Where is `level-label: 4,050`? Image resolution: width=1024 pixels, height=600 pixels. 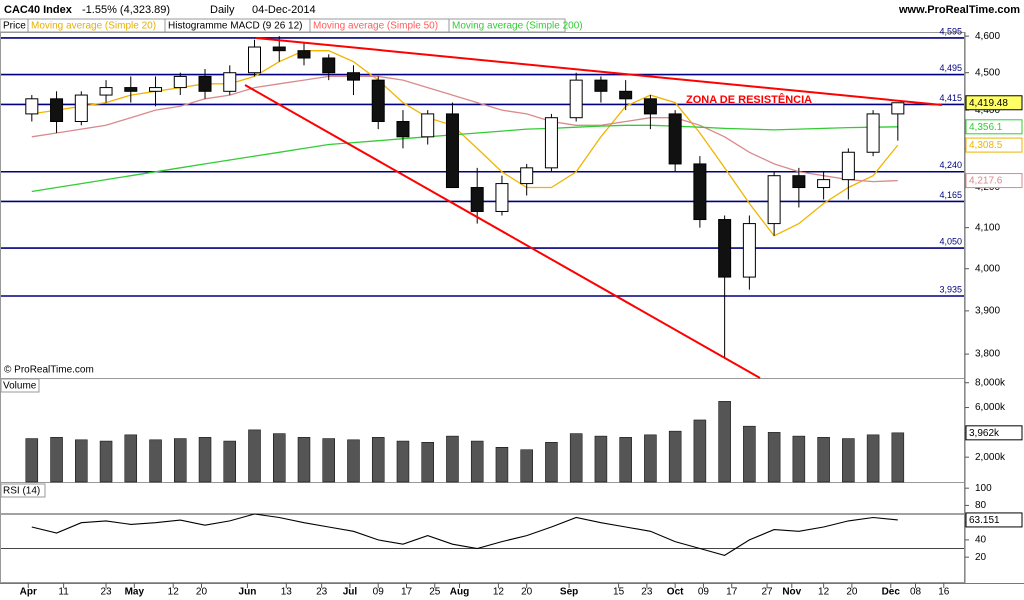
level-label: 4,050 is located at coordinates (950, 241).